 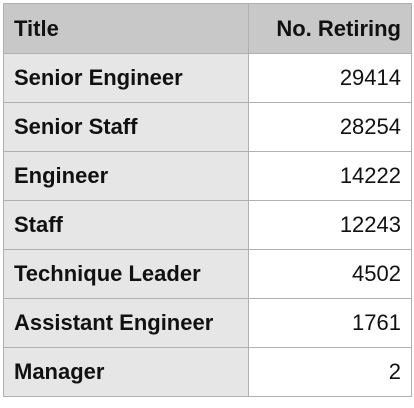 What do you see at coordinates (126, 127) in the screenshot?
I see `cell-title: Senior Staff` at bounding box center [126, 127].